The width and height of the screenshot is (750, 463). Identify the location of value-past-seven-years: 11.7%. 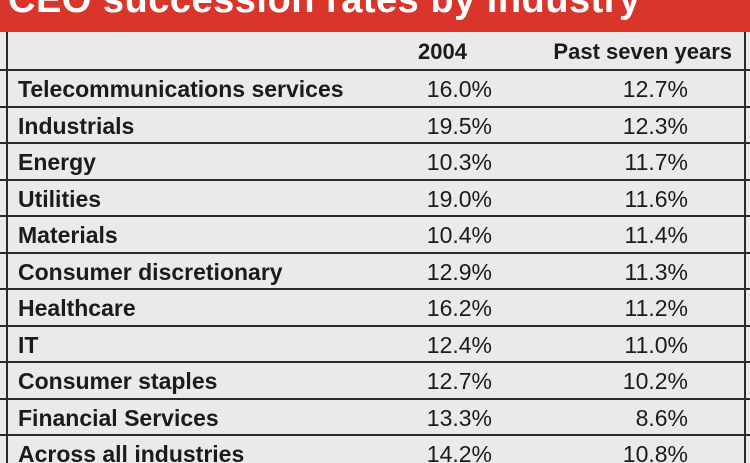
(656, 162).